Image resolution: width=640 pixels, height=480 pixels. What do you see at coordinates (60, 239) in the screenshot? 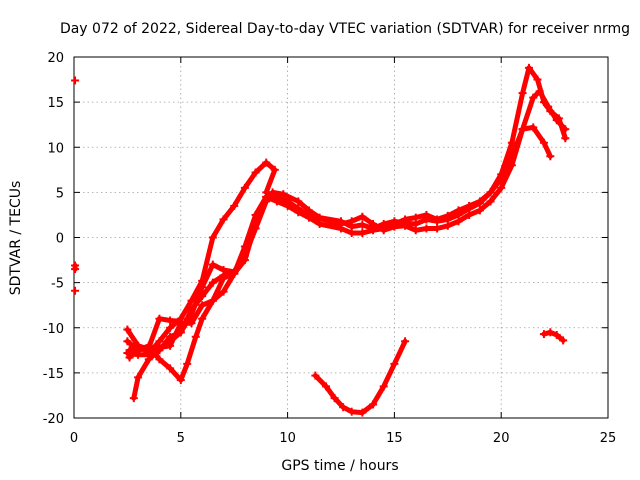
I see `y-tick-label: 0` at bounding box center [60, 239].